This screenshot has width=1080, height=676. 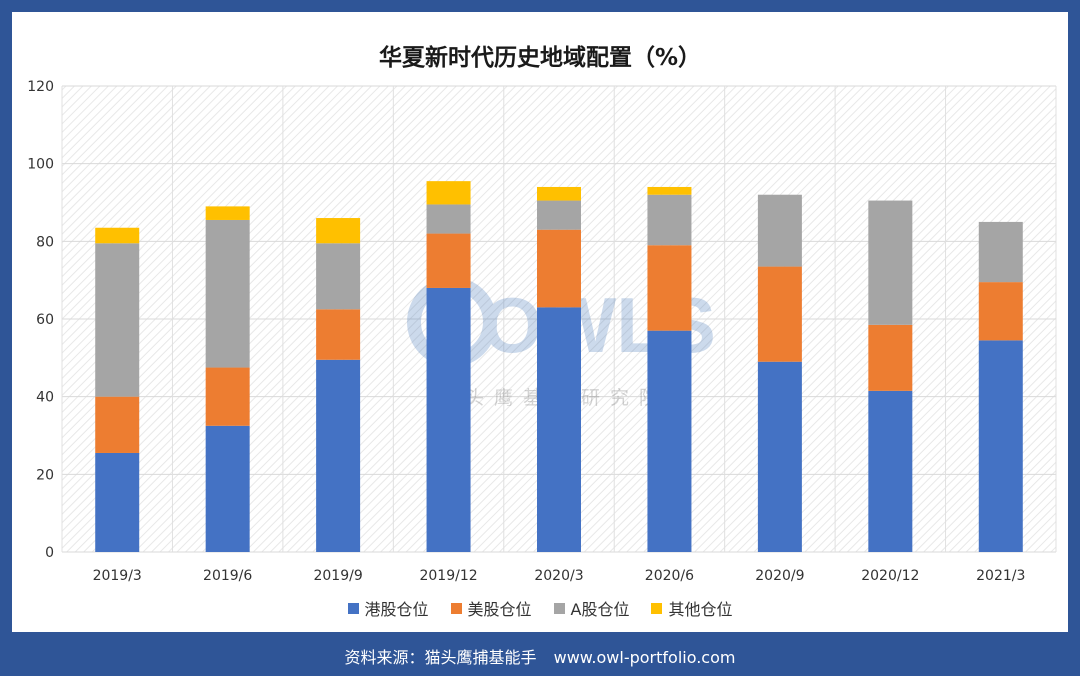 What do you see at coordinates (396, 609) in the screenshot?
I see `legend-label: 港股仓位` at bounding box center [396, 609].